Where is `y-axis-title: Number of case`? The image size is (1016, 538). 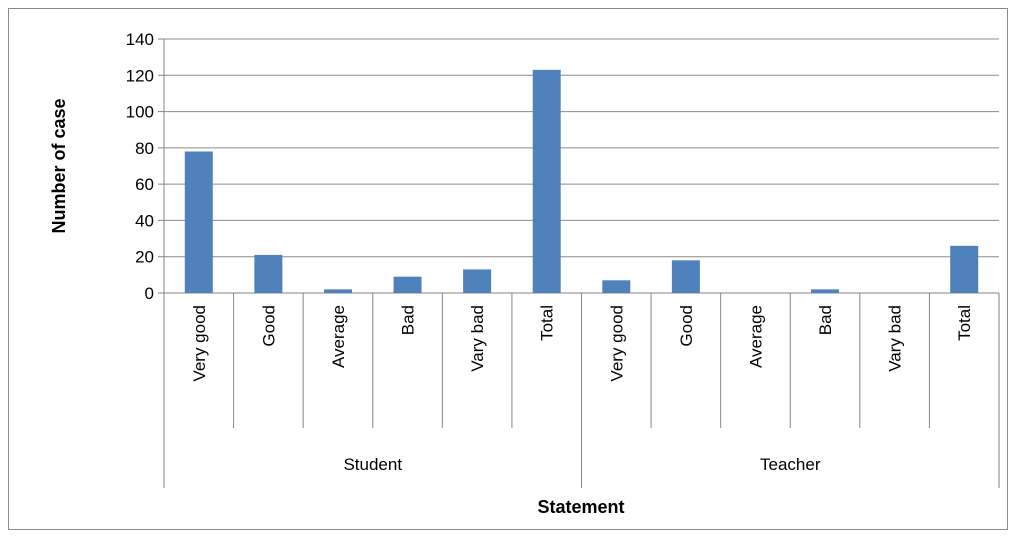 y-axis-title: Number of case is located at coordinates (59, 165).